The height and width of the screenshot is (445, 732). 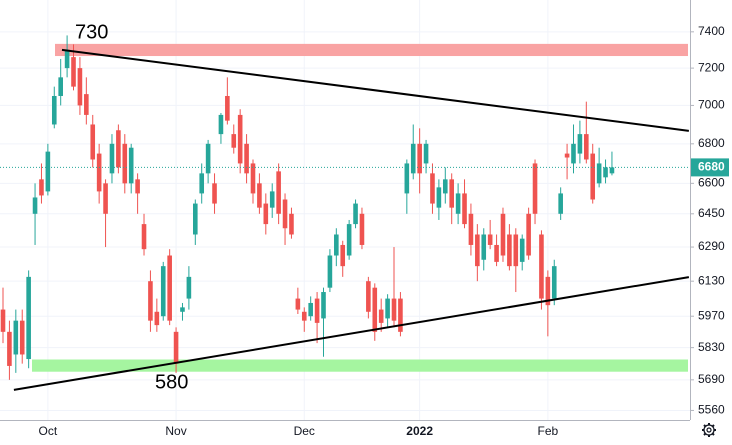 What do you see at coordinates (91, 32) in the screenshot?
I see `annotation: 730` at bounding box center [91, 32].